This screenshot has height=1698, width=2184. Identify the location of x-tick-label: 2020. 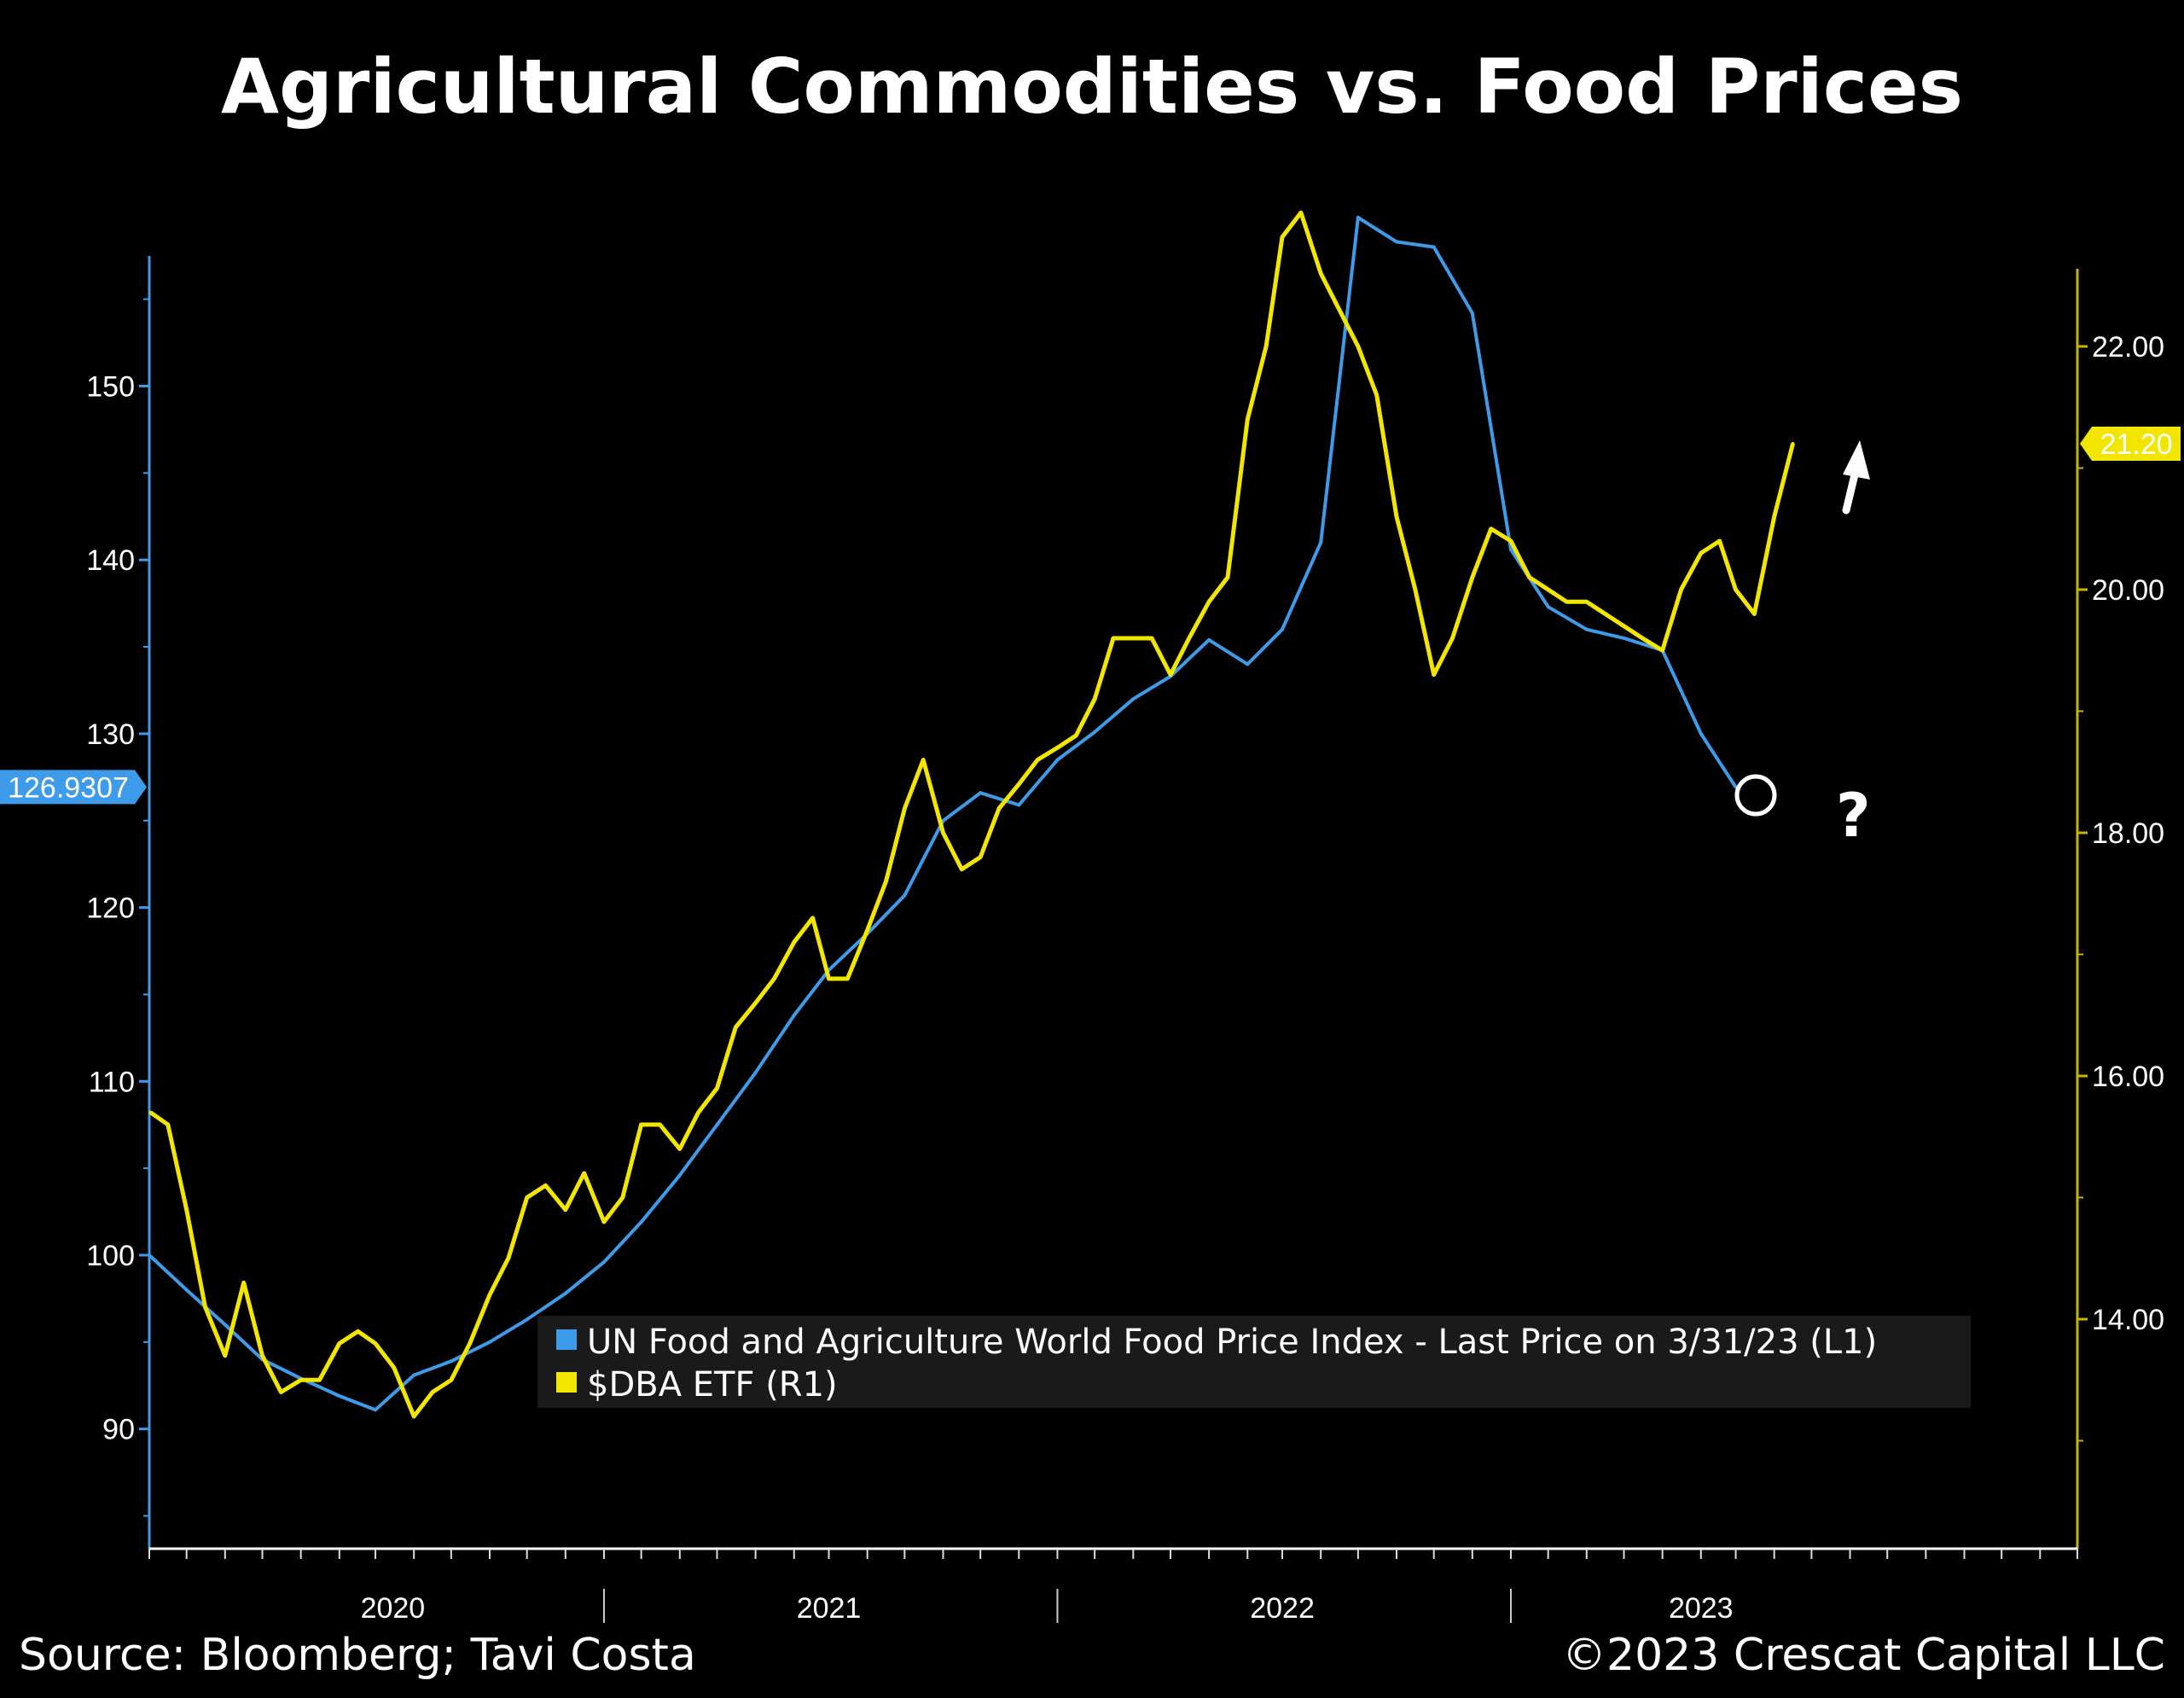
(393, 1608).